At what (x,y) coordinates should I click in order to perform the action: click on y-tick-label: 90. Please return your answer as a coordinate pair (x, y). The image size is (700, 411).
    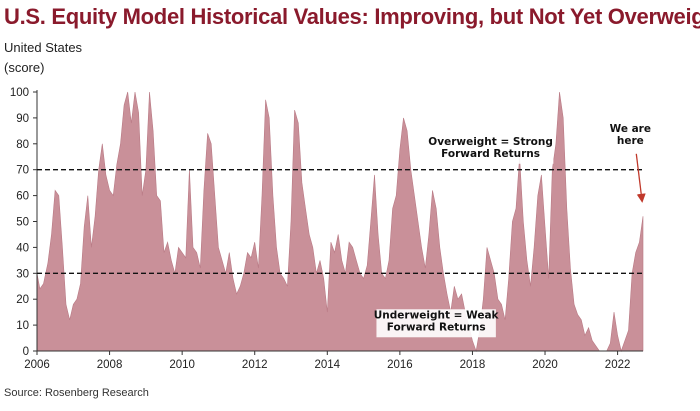
    Looking at the image, I should click on (22, 119).